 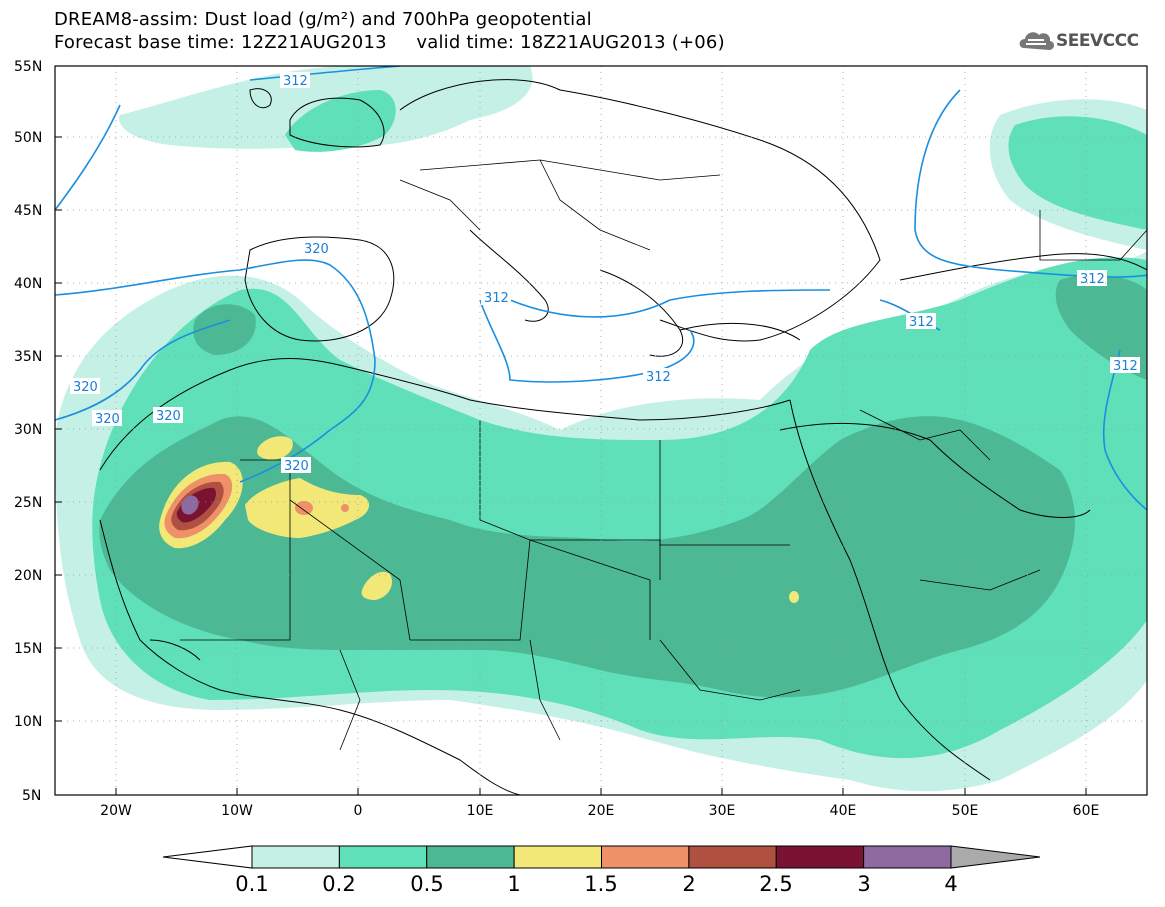 I want to click on lat-label: 40N, so click(x=28, y=284).